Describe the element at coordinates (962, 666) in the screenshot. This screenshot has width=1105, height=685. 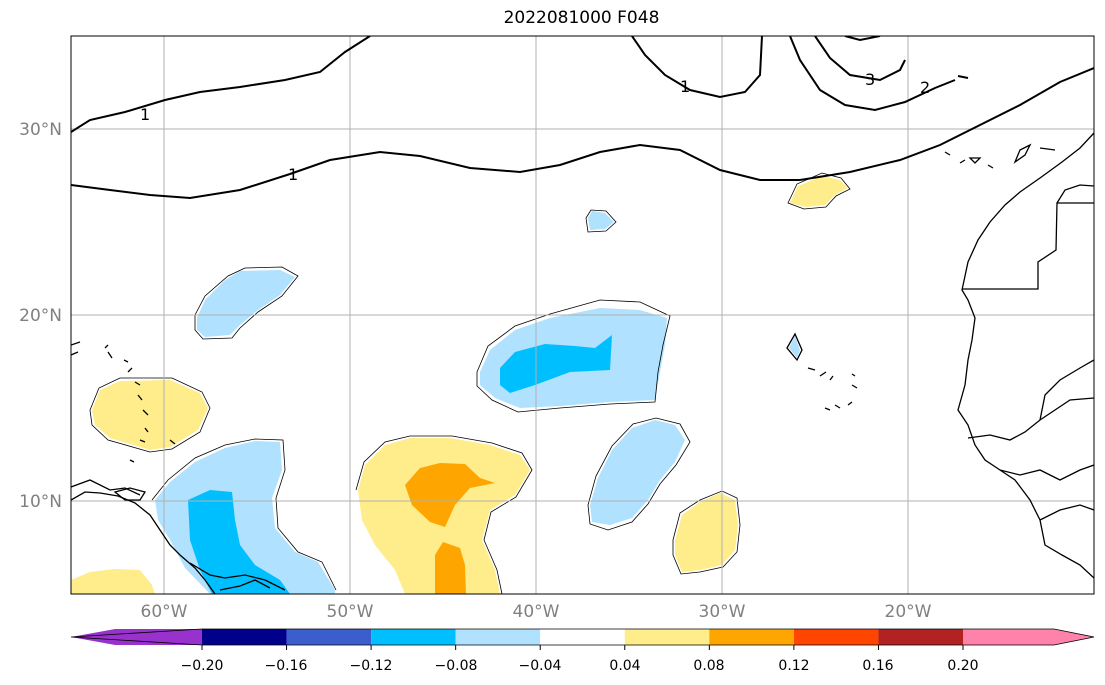
I see `cb-label-10: 0.20` at that location.